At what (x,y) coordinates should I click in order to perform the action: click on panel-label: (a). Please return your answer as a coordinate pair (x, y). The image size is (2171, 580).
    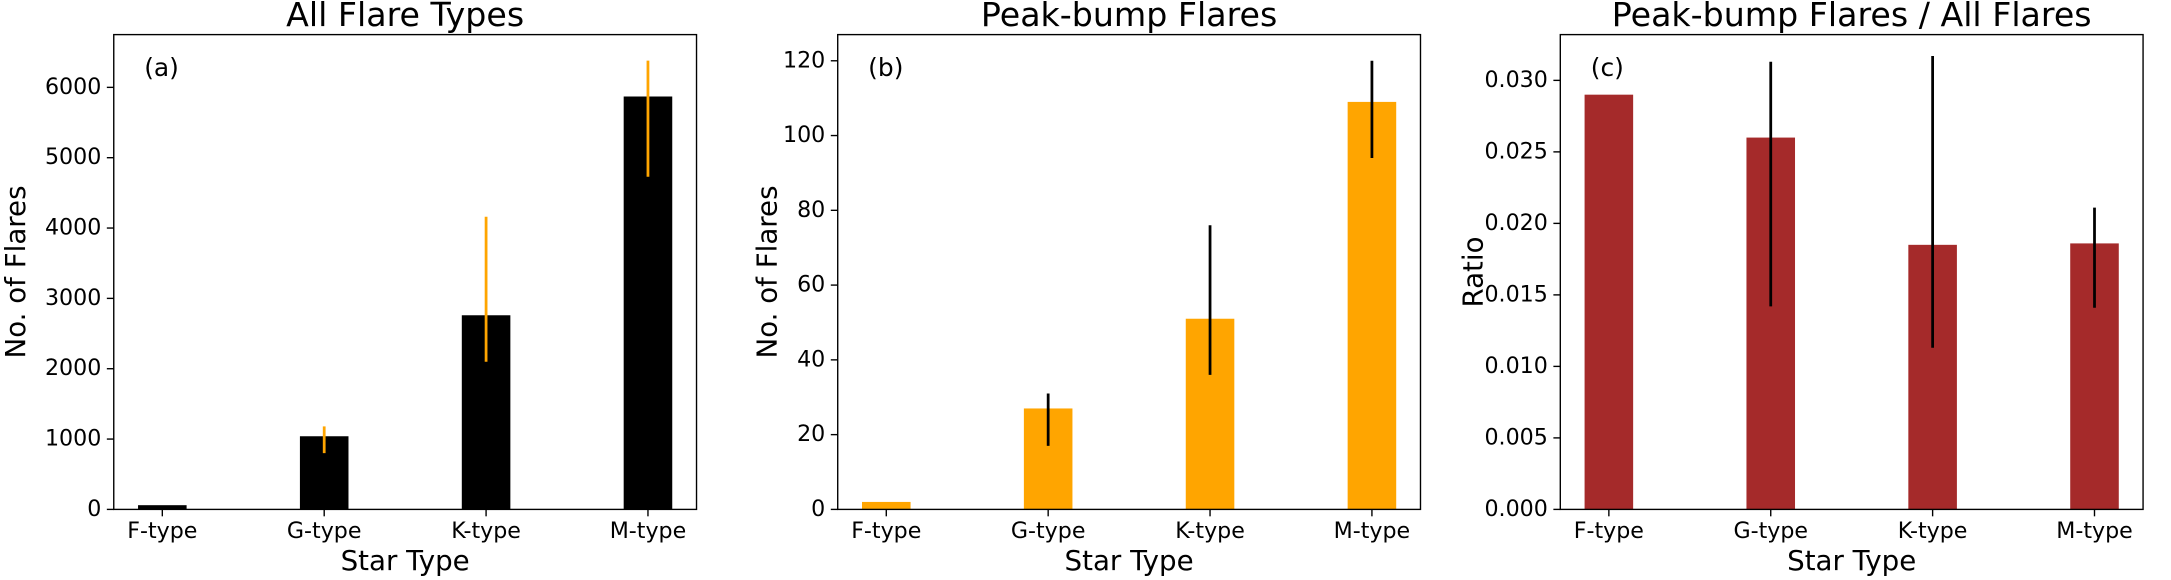
    Looking at the image, I should click on (161, 67).